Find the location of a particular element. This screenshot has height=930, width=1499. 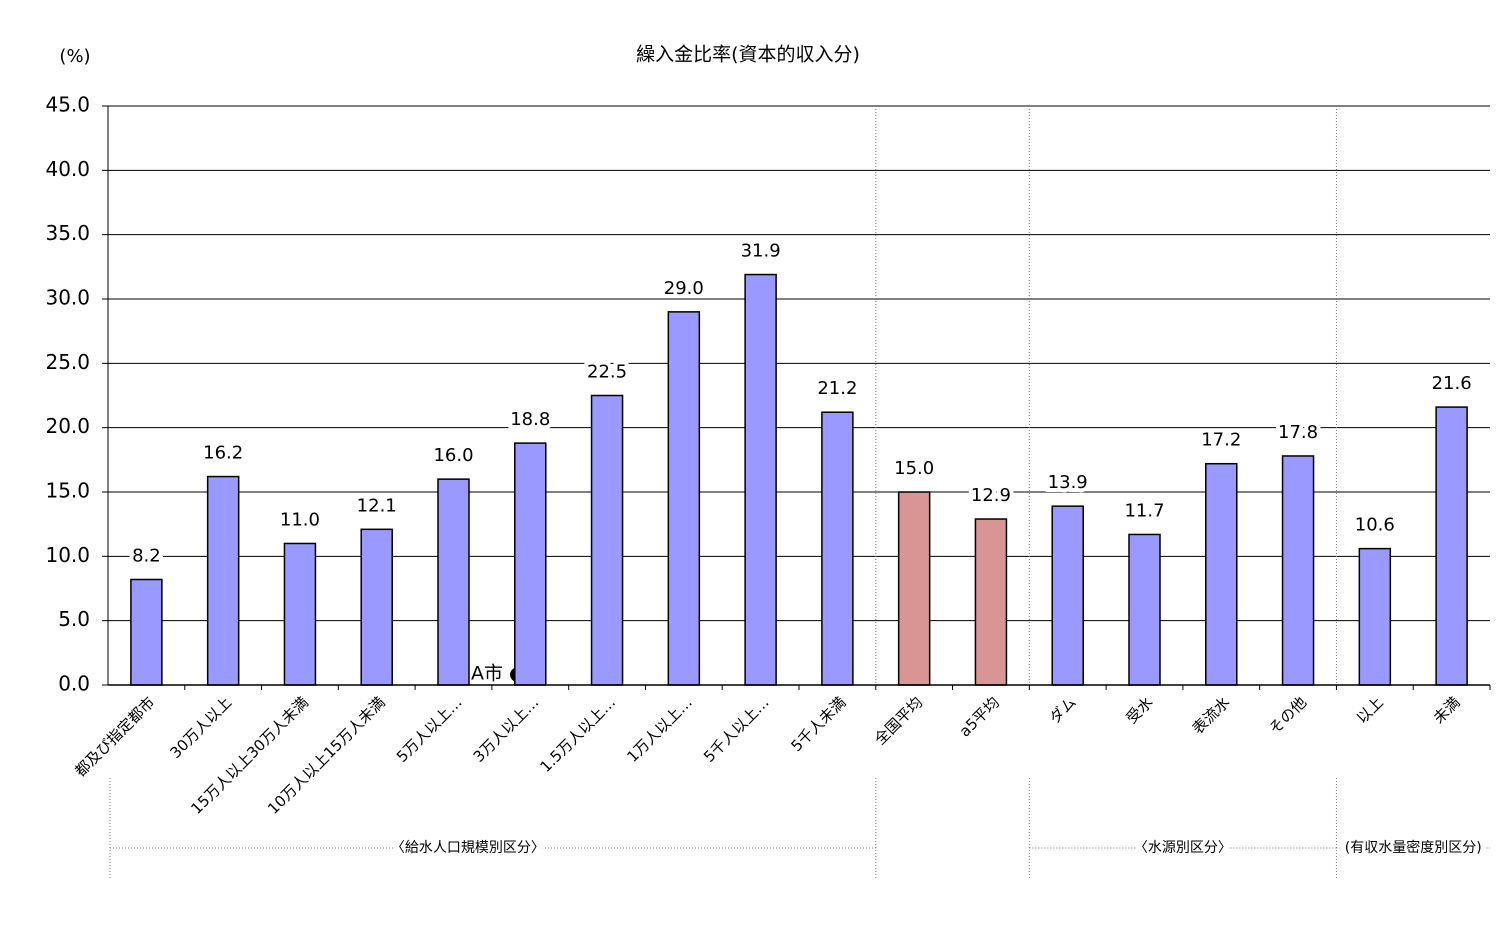

value-label: 12.1 is located at coordinates (377, 505).